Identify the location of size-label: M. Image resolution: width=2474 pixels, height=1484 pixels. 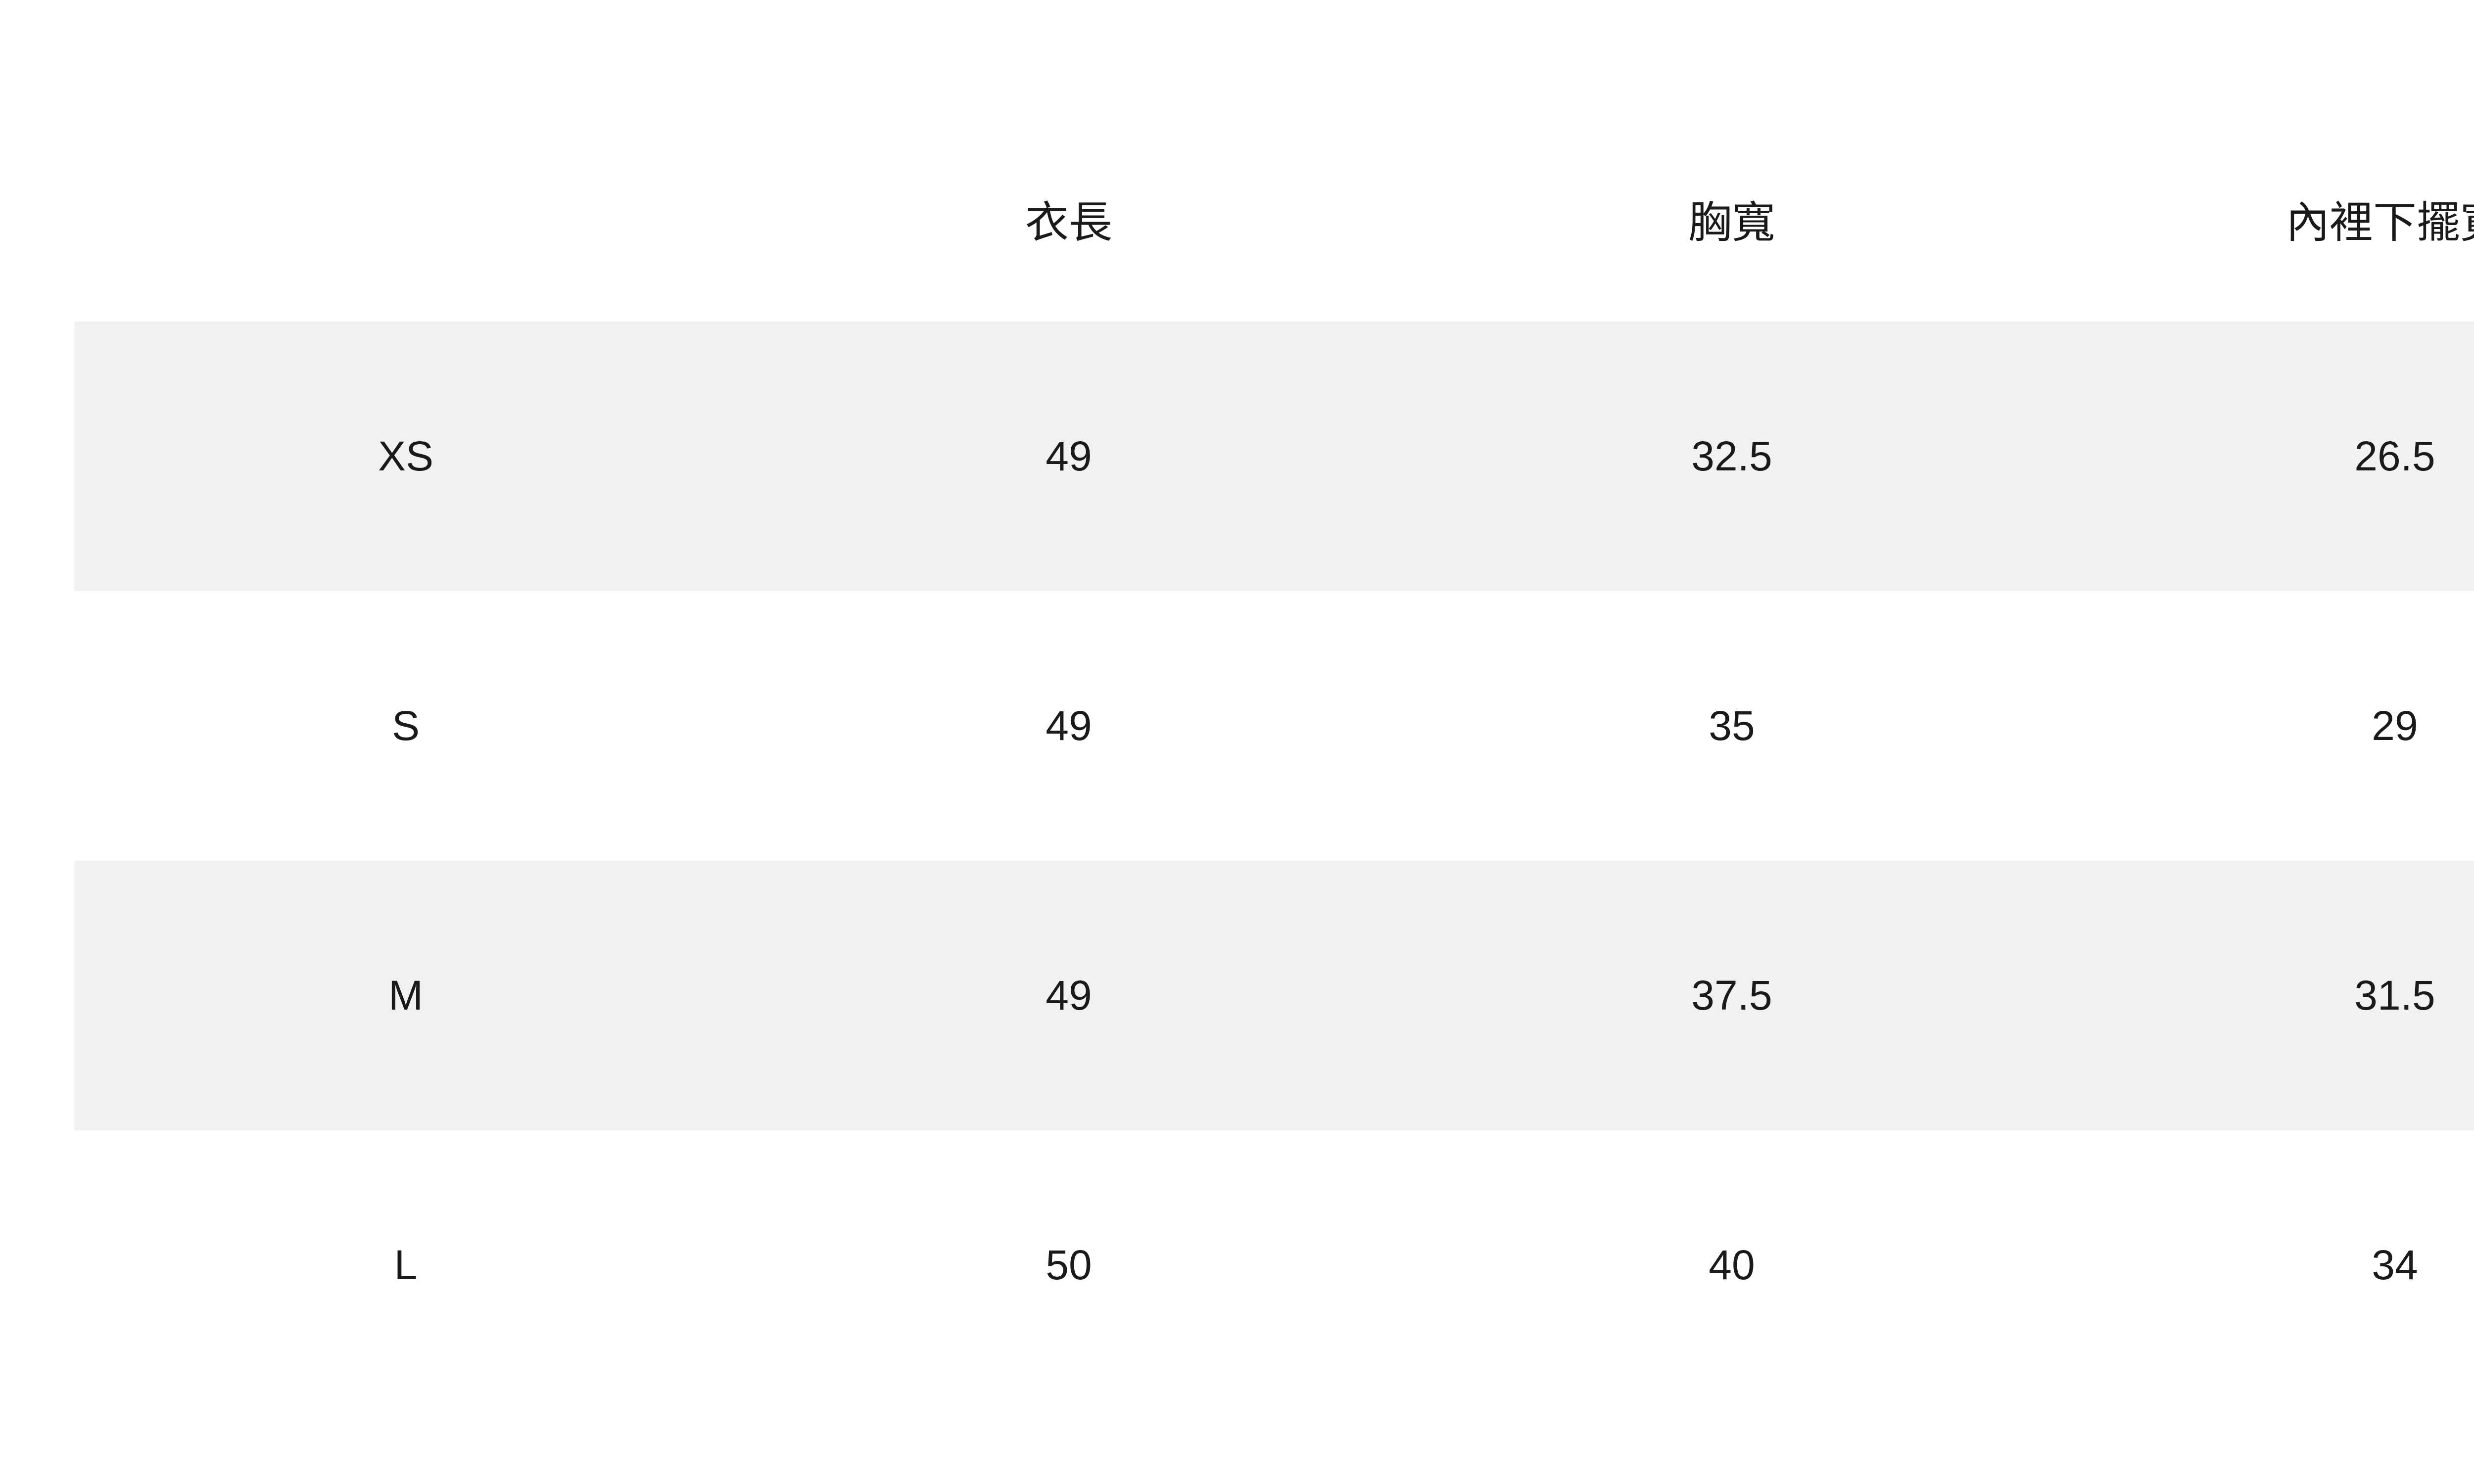
(406, 995).